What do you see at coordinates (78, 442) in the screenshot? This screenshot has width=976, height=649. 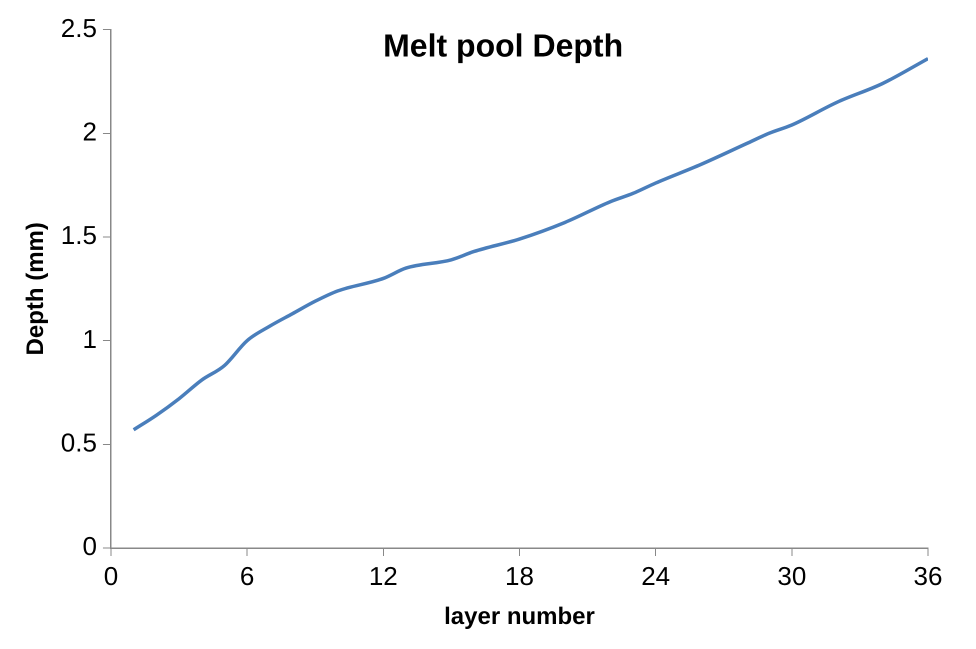 I see `y-tick-label: 0.5` at bounding box center [78, 442].